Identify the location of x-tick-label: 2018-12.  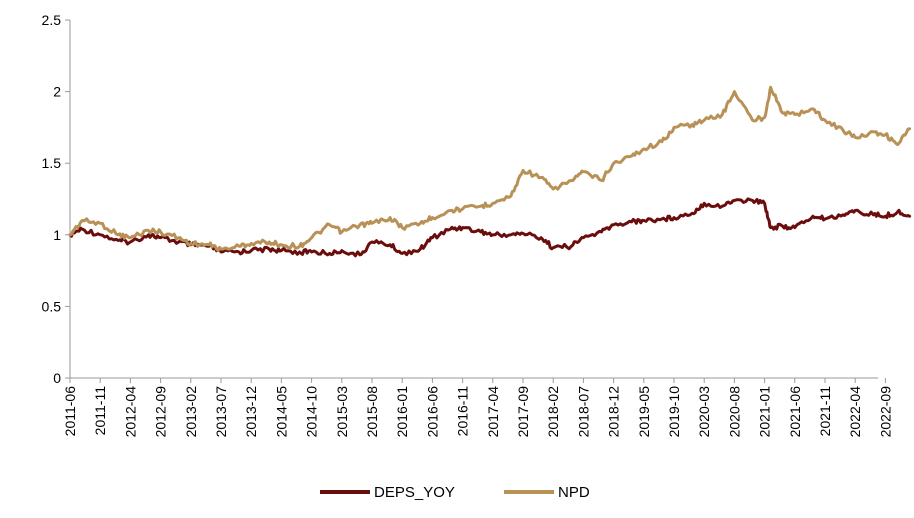
(614, 412).